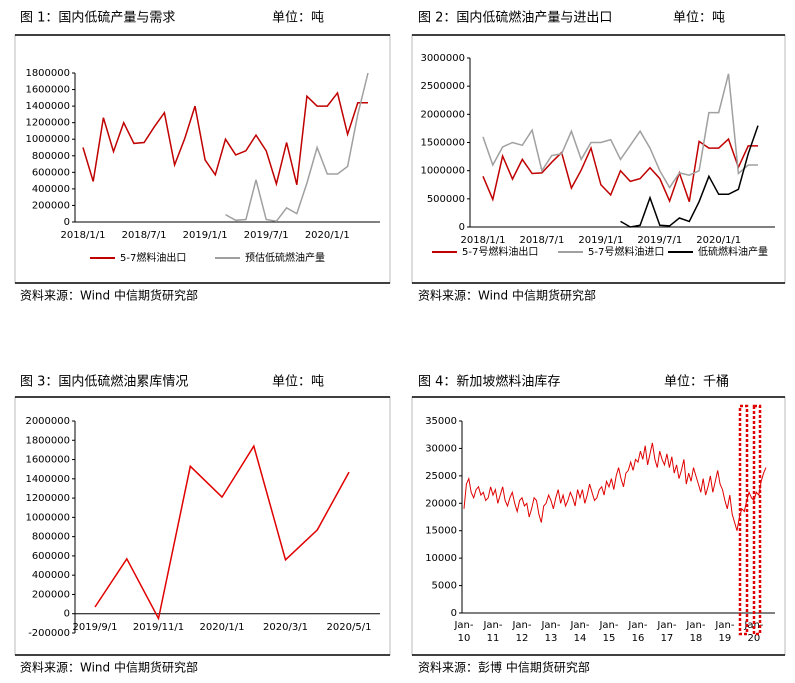  What do you see at coordinates (446, 199) in the screenshot?
I see `y-tick-label: 500000` at bounding box center [446, 199].